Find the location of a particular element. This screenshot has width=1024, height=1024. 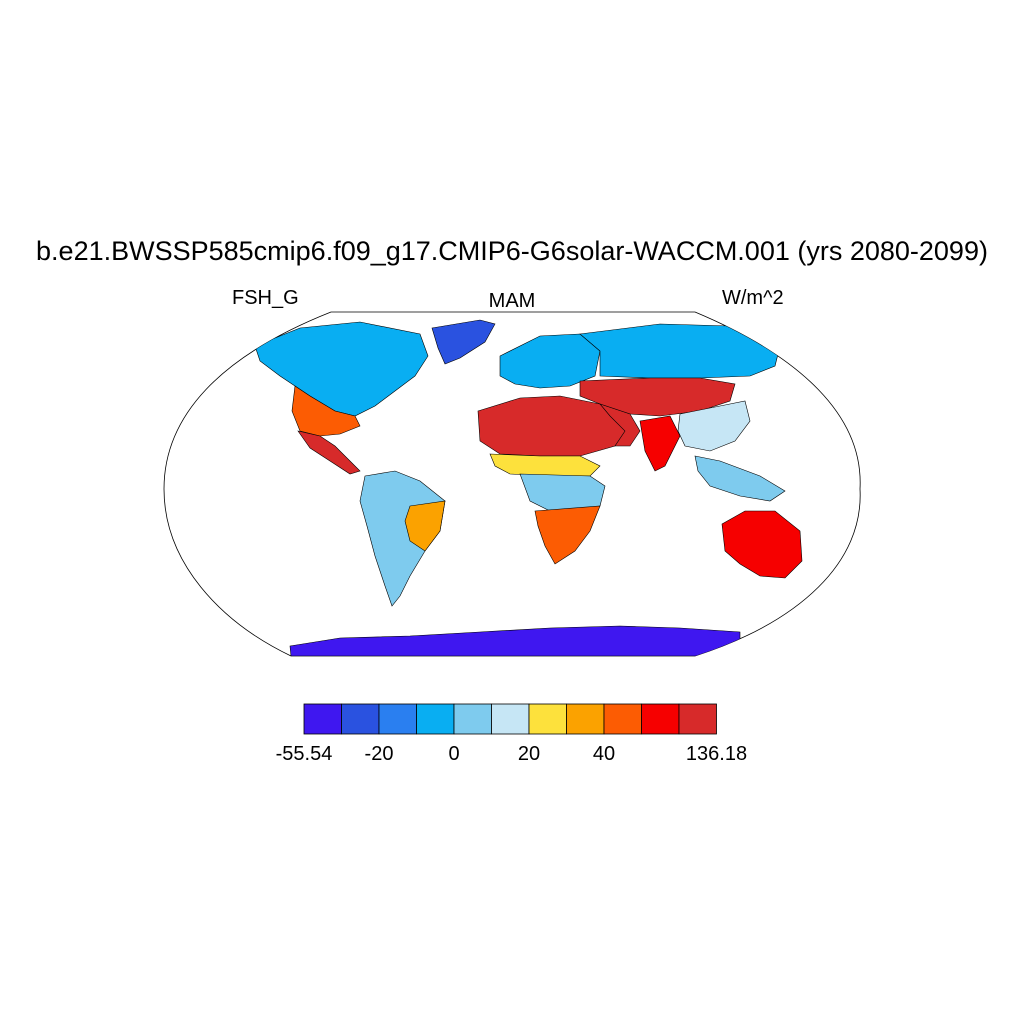

usa-southwest is located at coordinates (326, 411).